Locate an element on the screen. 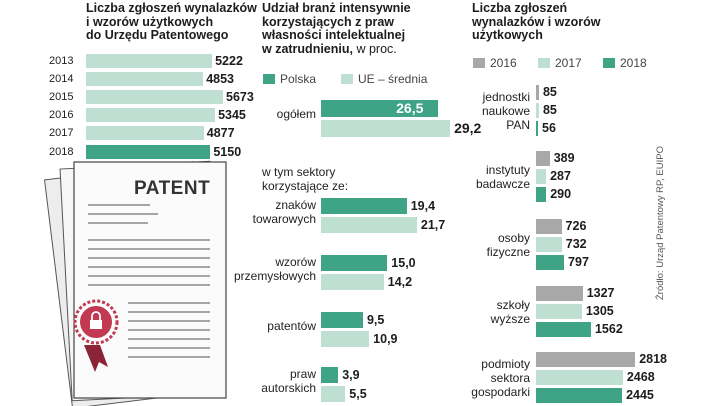  entity-value-2018: 290 is located at coordinates (561, 194).